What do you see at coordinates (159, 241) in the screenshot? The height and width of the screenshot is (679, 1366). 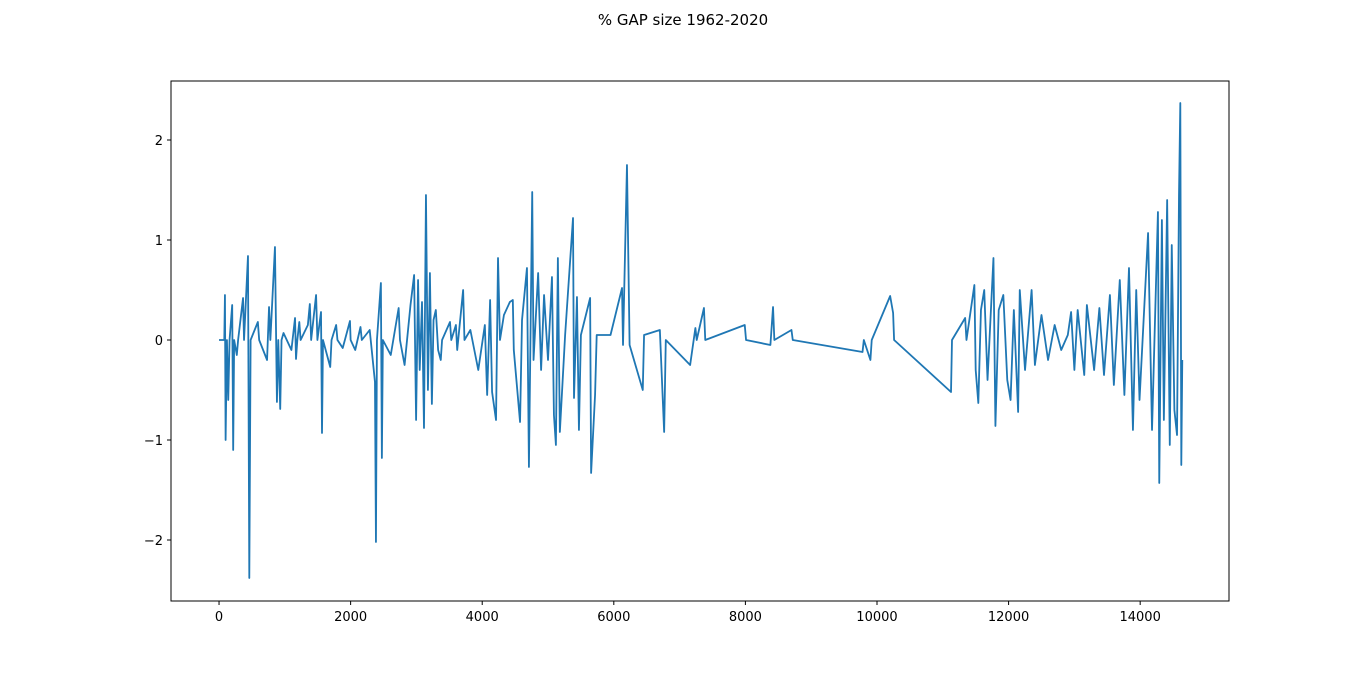 I see `y-tick-label: 1` at bounding box center [159, 241].